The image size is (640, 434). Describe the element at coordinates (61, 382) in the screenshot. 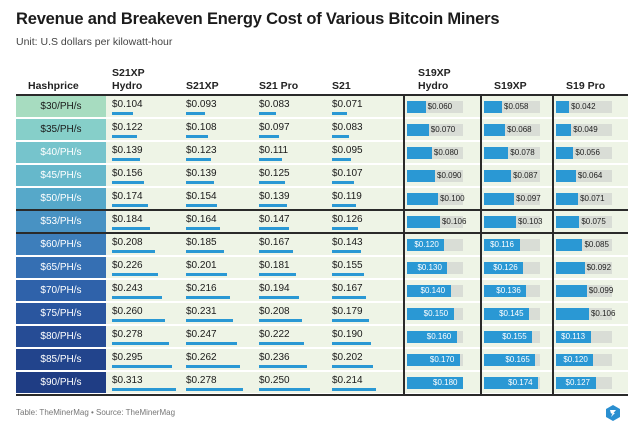

I see `hashprice-cell: $90/PH/s` at that location.